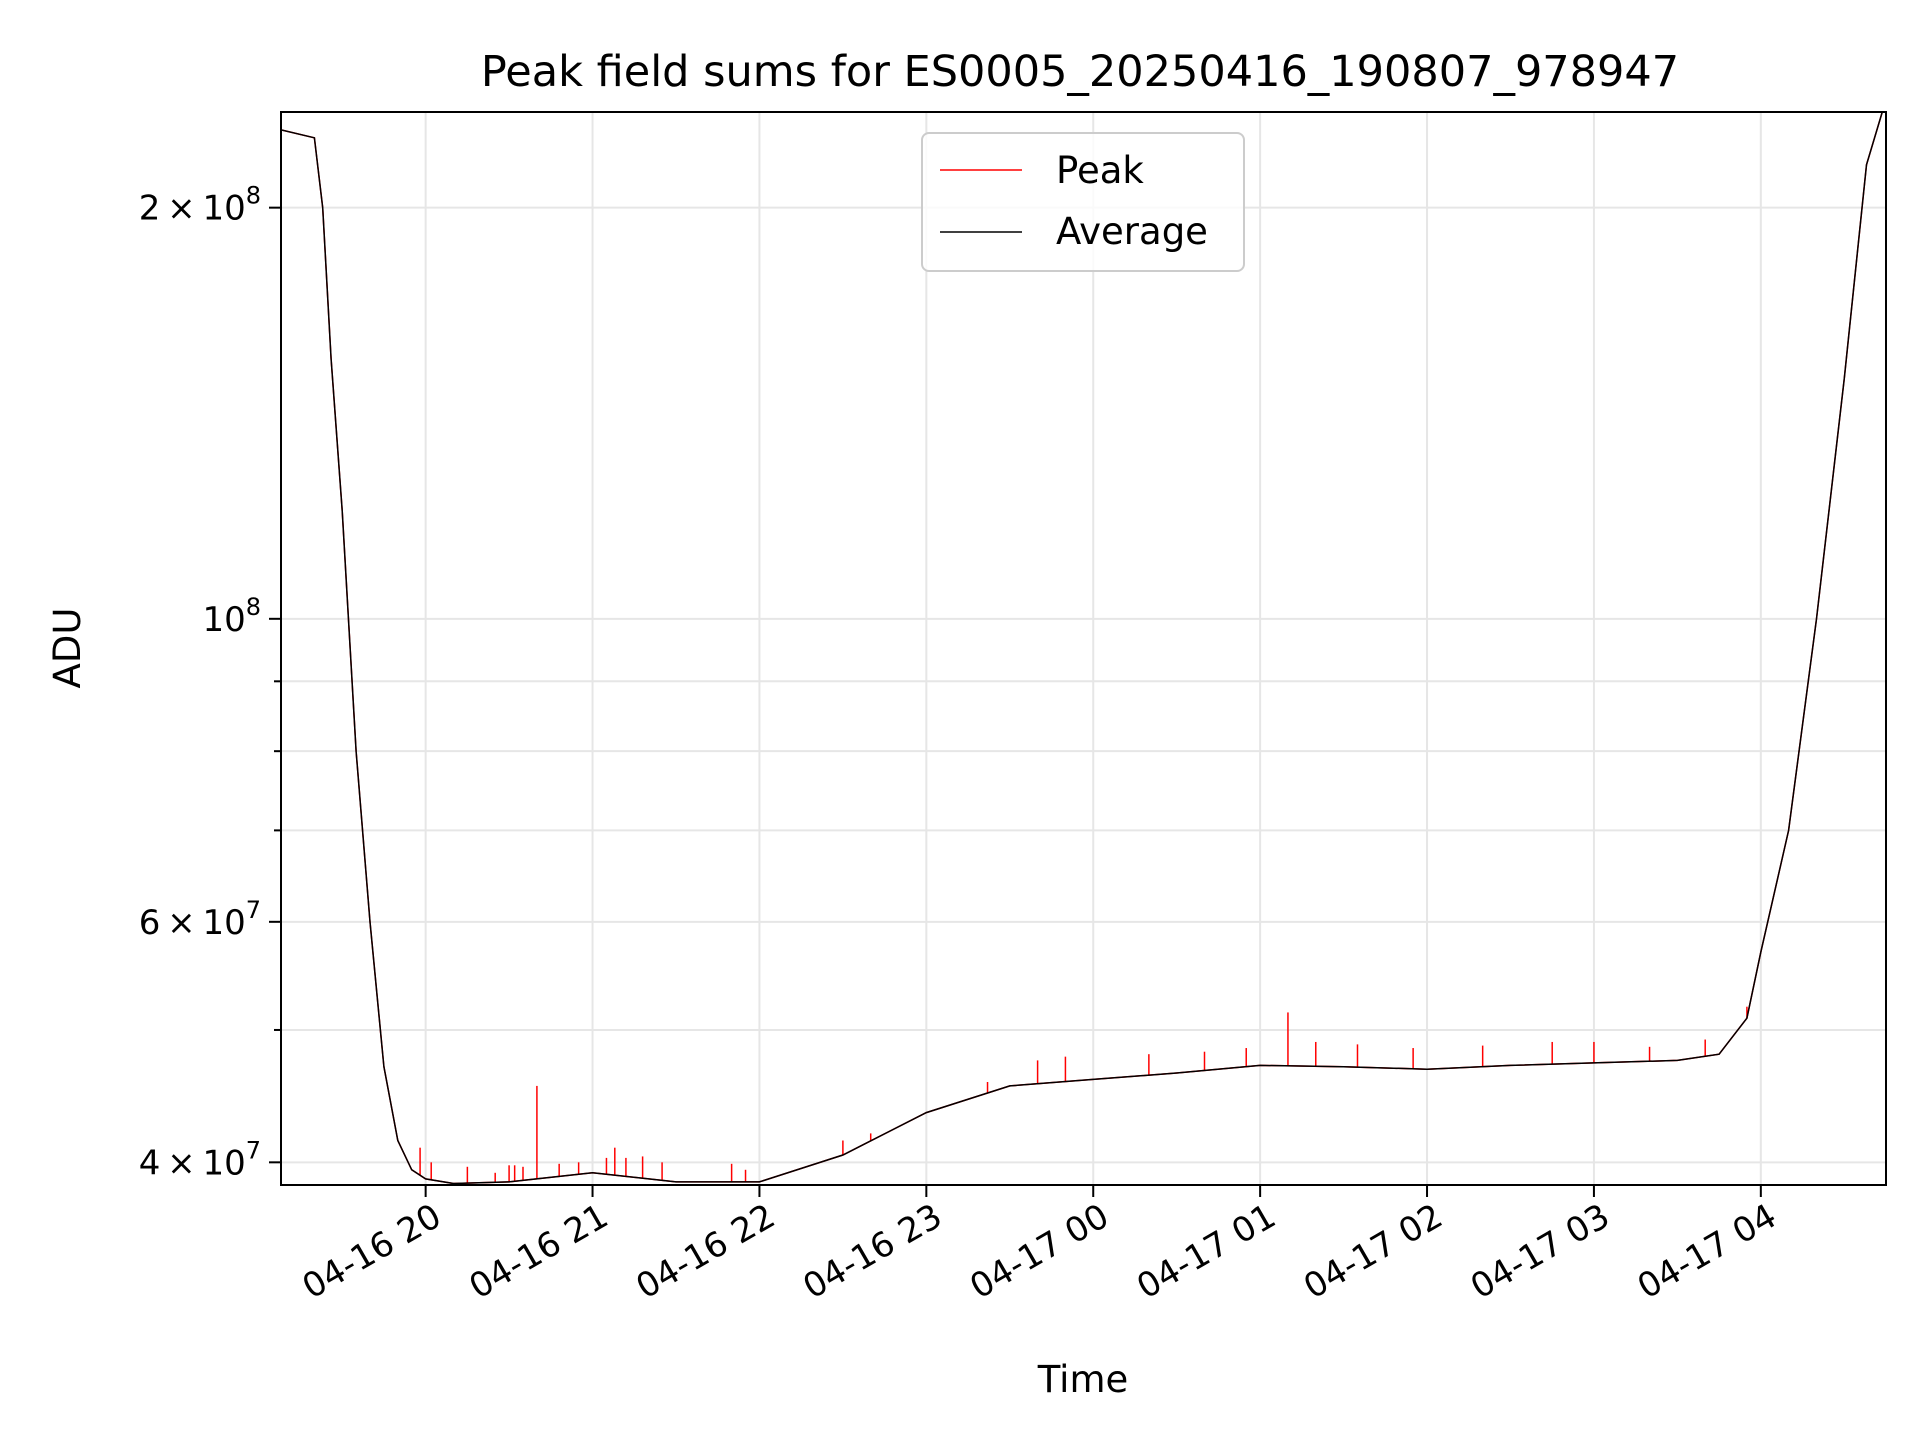  Describe the element at coordinates (1373, 1251) in the screenshot. I see `x-tick-label-6: 04-17 02` at that location.